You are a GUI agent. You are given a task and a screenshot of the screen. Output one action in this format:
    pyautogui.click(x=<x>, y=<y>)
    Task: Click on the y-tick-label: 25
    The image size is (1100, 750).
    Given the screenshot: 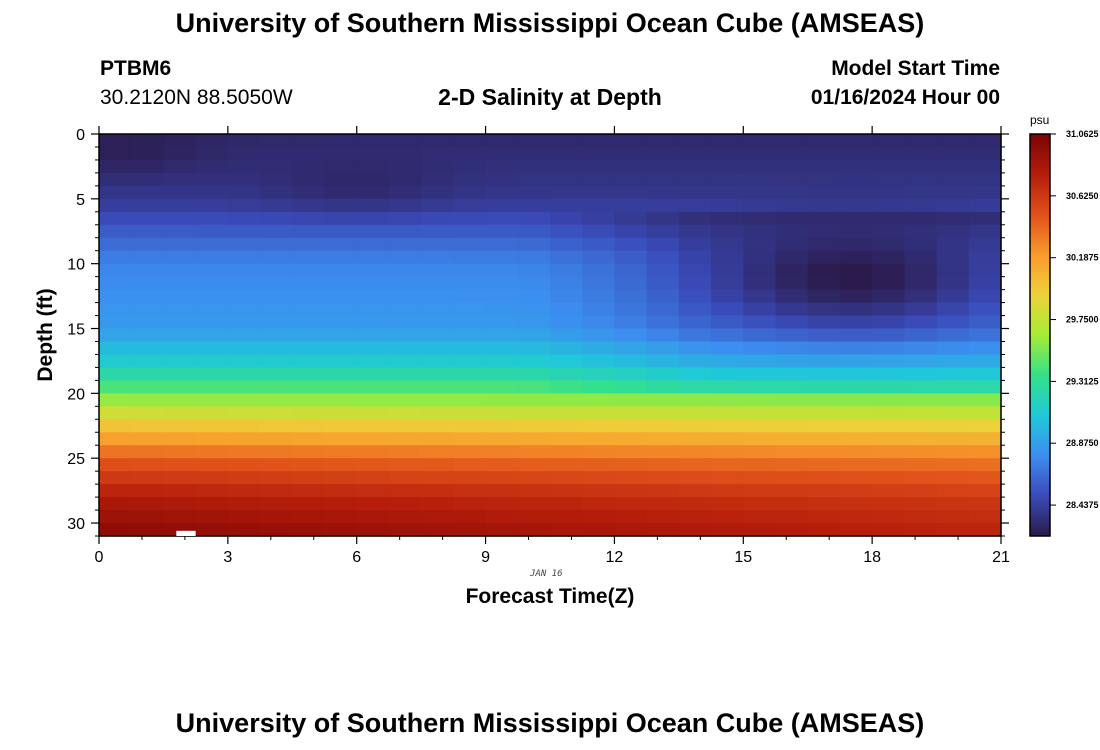 What is the action you would take?
    pyautogui.click(x=76, y=459)
    